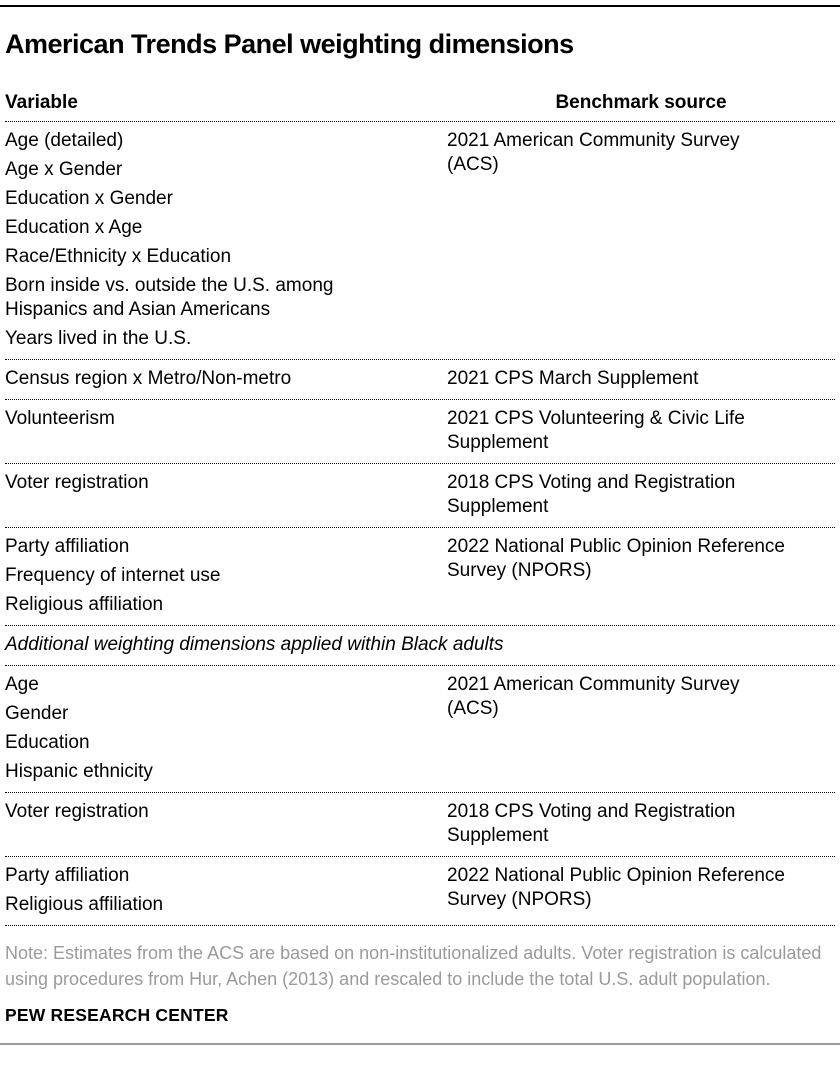 This screenshot has width=840, height=1071. What do you see at coordinates (420, 1044) in the screenshot?
I see `bottom-rule` at bounding box center [420, 1044].